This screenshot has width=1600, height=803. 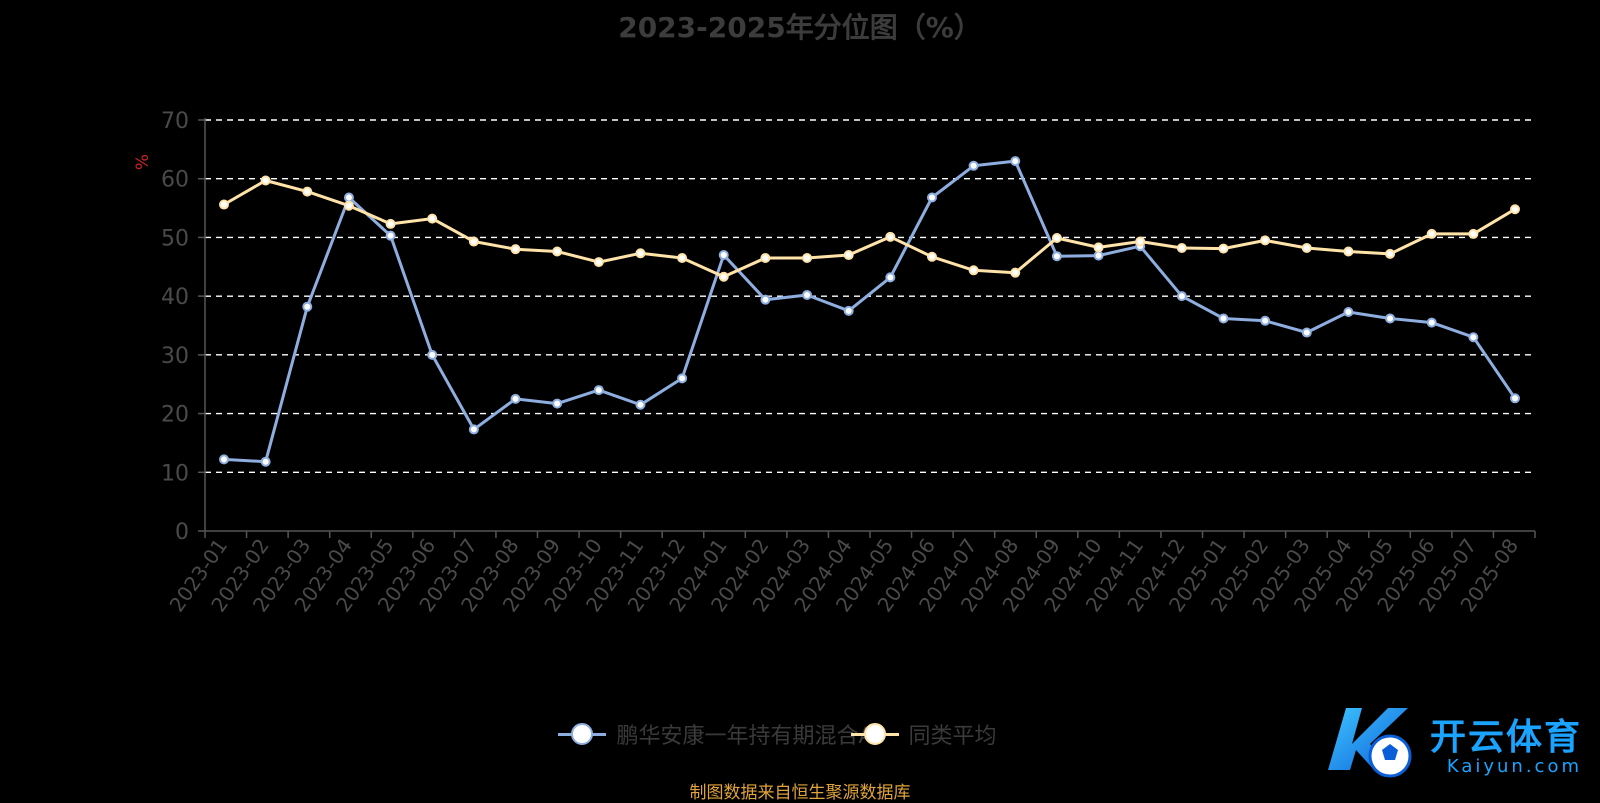 What do you see at coordinates (1369, 743) in the screenshot?
I see `kaiyun-logo-icon` at bounding box center [1369, 743].